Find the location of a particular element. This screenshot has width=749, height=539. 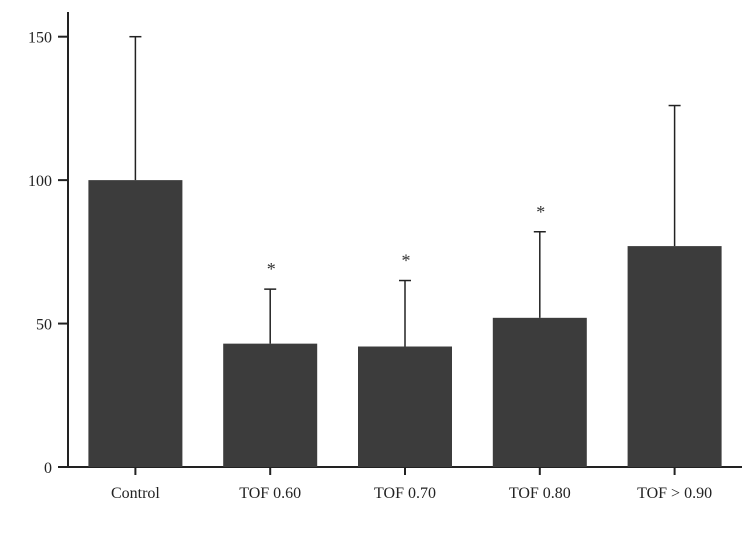

significance-mark-3: * is located at coordinates (540, 212).